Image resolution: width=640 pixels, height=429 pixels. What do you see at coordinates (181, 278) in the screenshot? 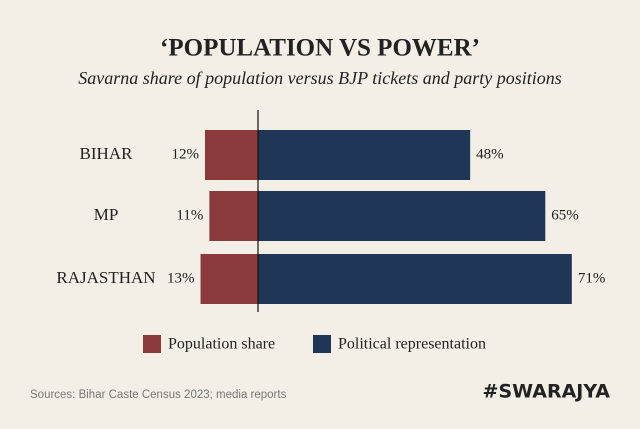
I see `value-label: 13%` at bounding box center [181, 278].